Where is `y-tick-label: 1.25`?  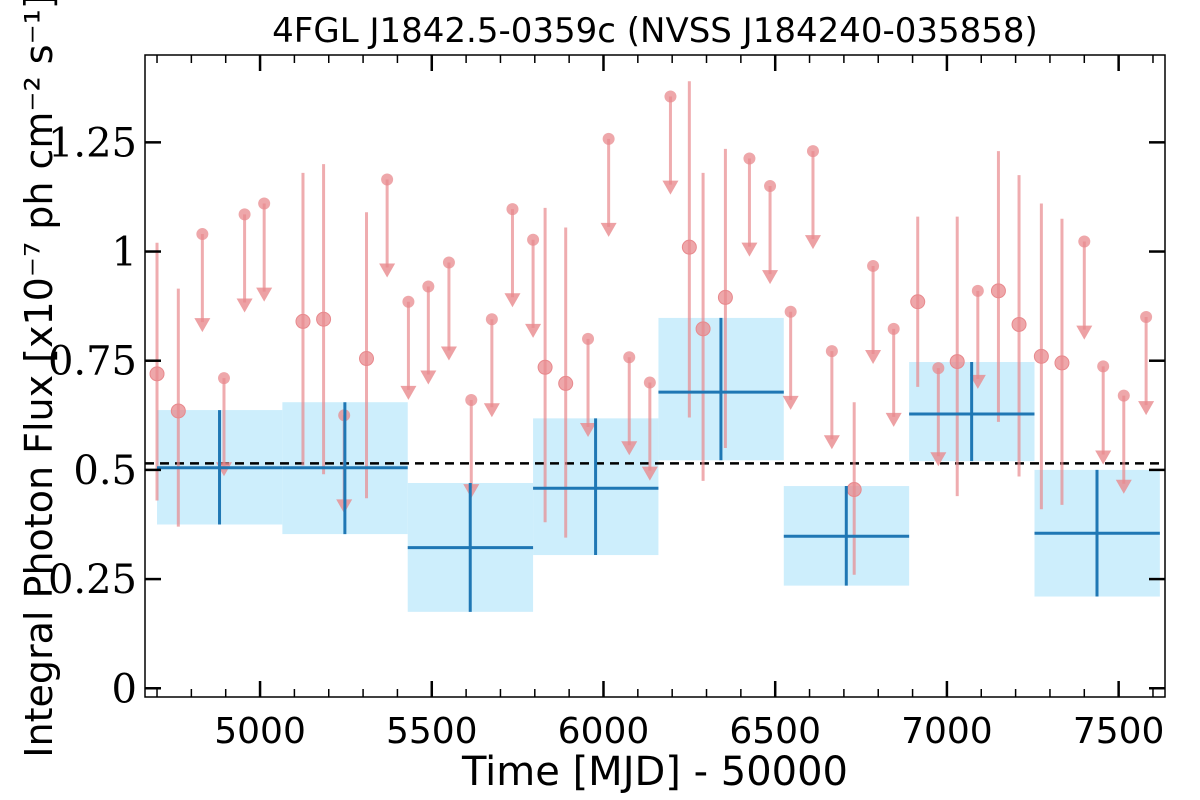 y-tick-label: 1.25 is located at coordinates (92, 143).